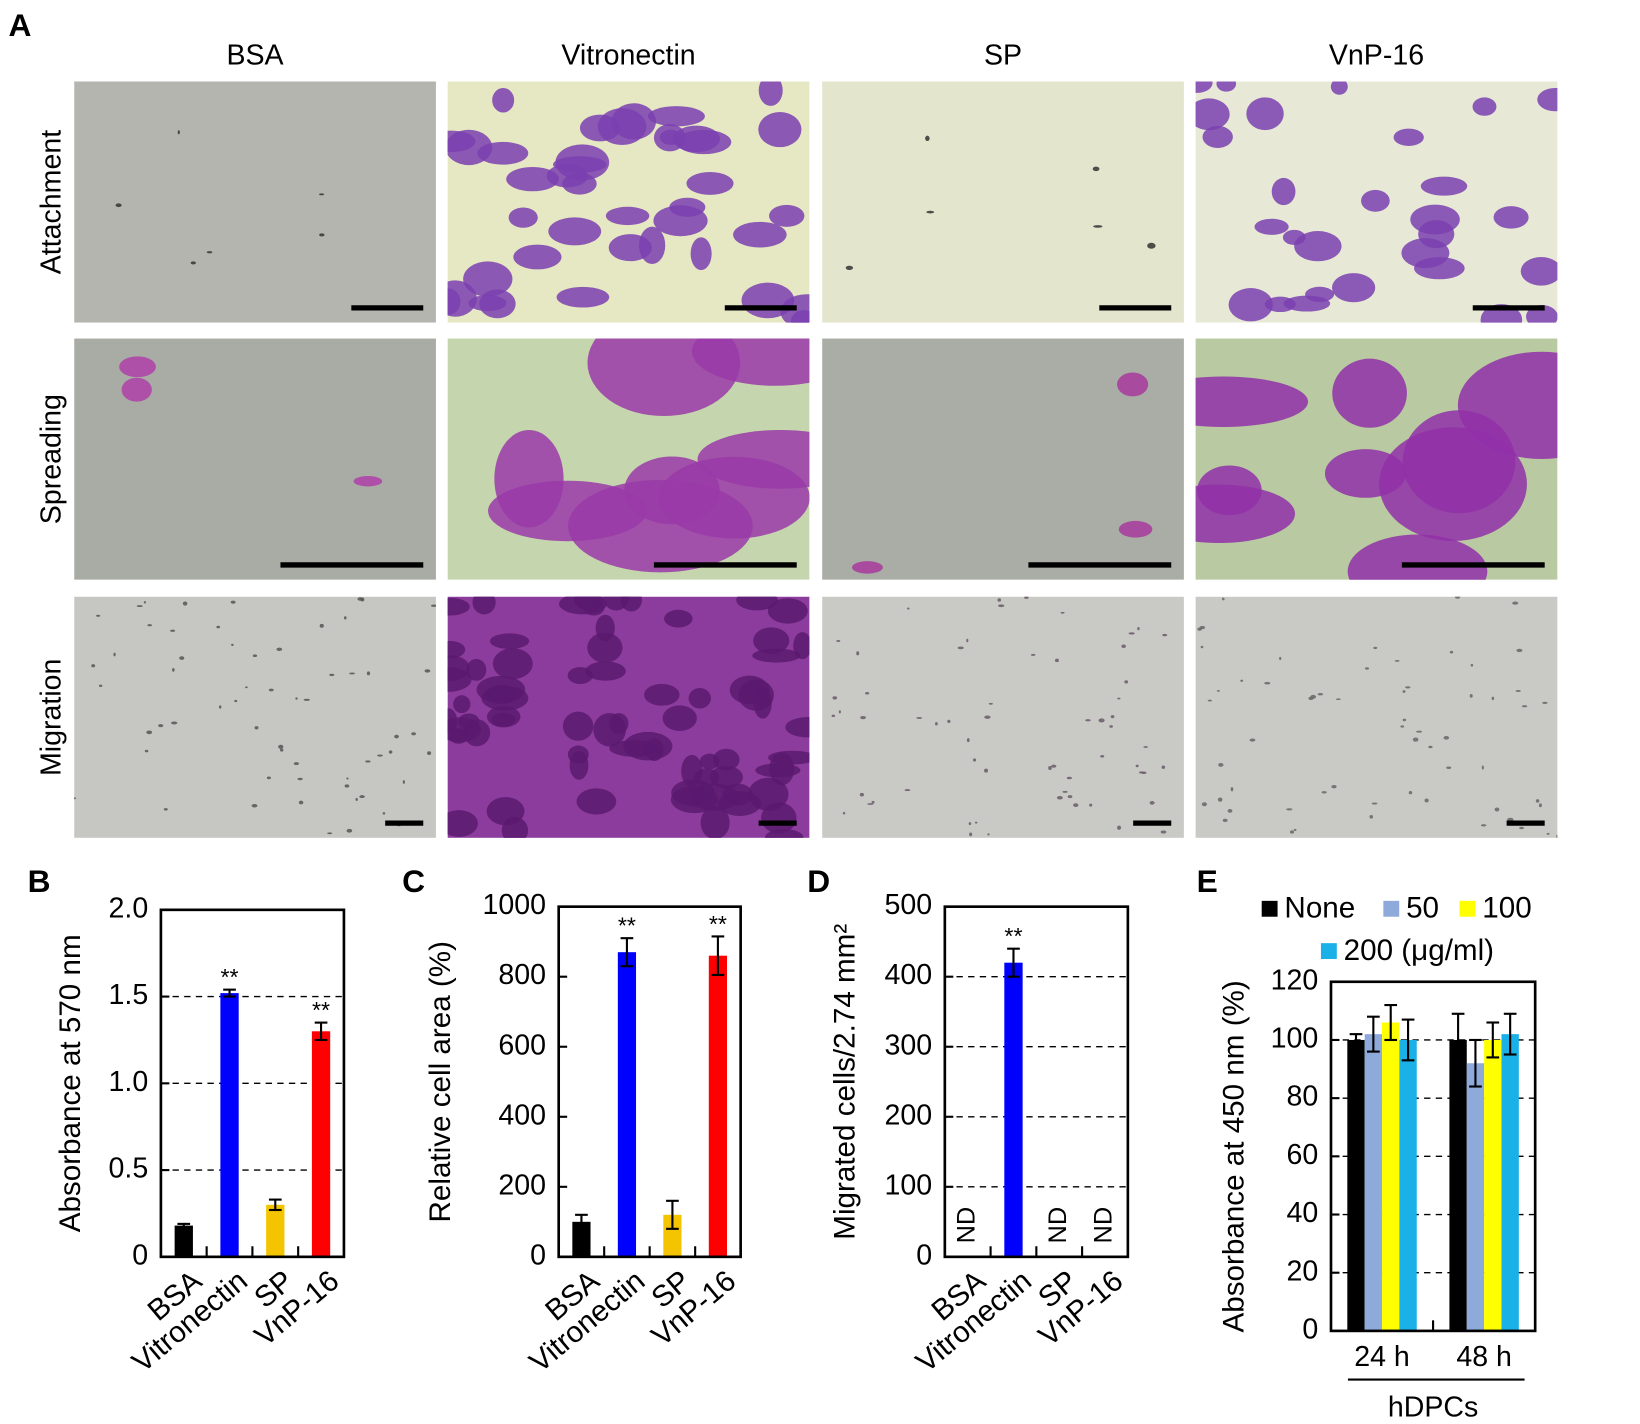 The image size is (1640, 1424). What do you see at coordinates (70, 1083) in the screenshot?
I see `y-axis-label: Absorbance at 570 nm` at bounding box center [70, 1083].